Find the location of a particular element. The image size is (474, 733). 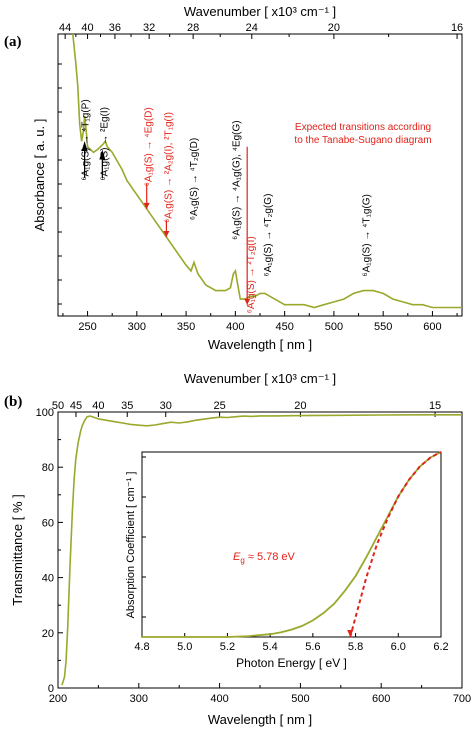

panel-a-y-axis-label: Absorbance [ a. u. ] is located at coordinates (39, 175).